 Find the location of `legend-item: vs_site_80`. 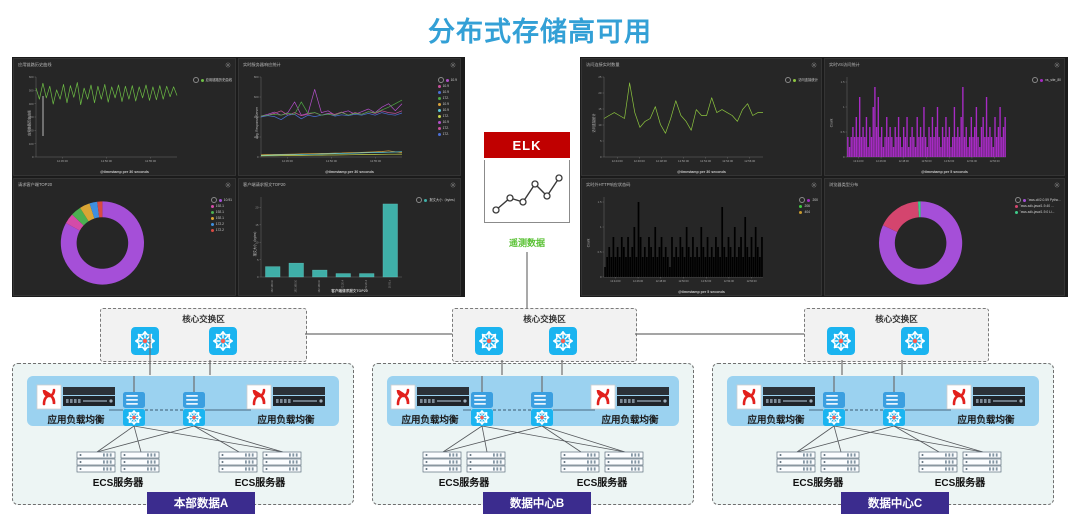

legend-item: vs_site_80 is located at coordinates (1046, 80).